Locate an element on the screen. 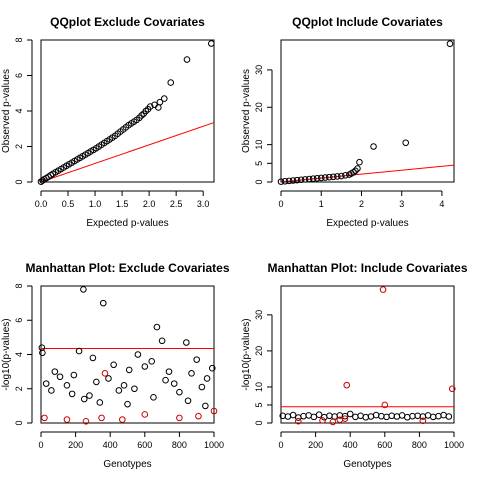 The height and width of the screenshot is (480, 480). x-tick-label: 4 is located at coordinates (441, 204).